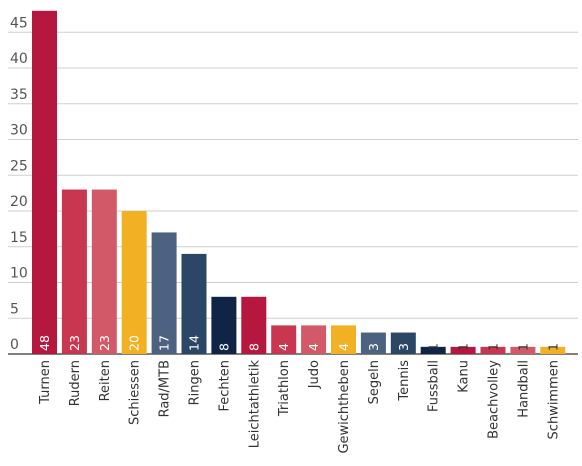  I want to click on x-tick-label: Fechten, so click(224, 386).